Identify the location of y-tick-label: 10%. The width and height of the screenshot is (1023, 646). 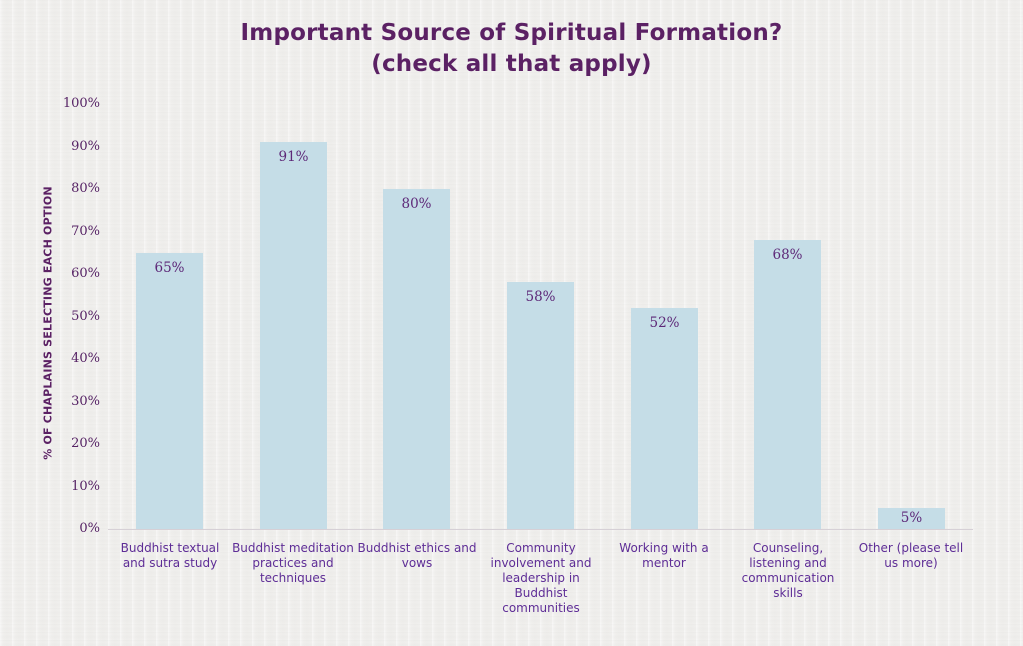
(85, 486).